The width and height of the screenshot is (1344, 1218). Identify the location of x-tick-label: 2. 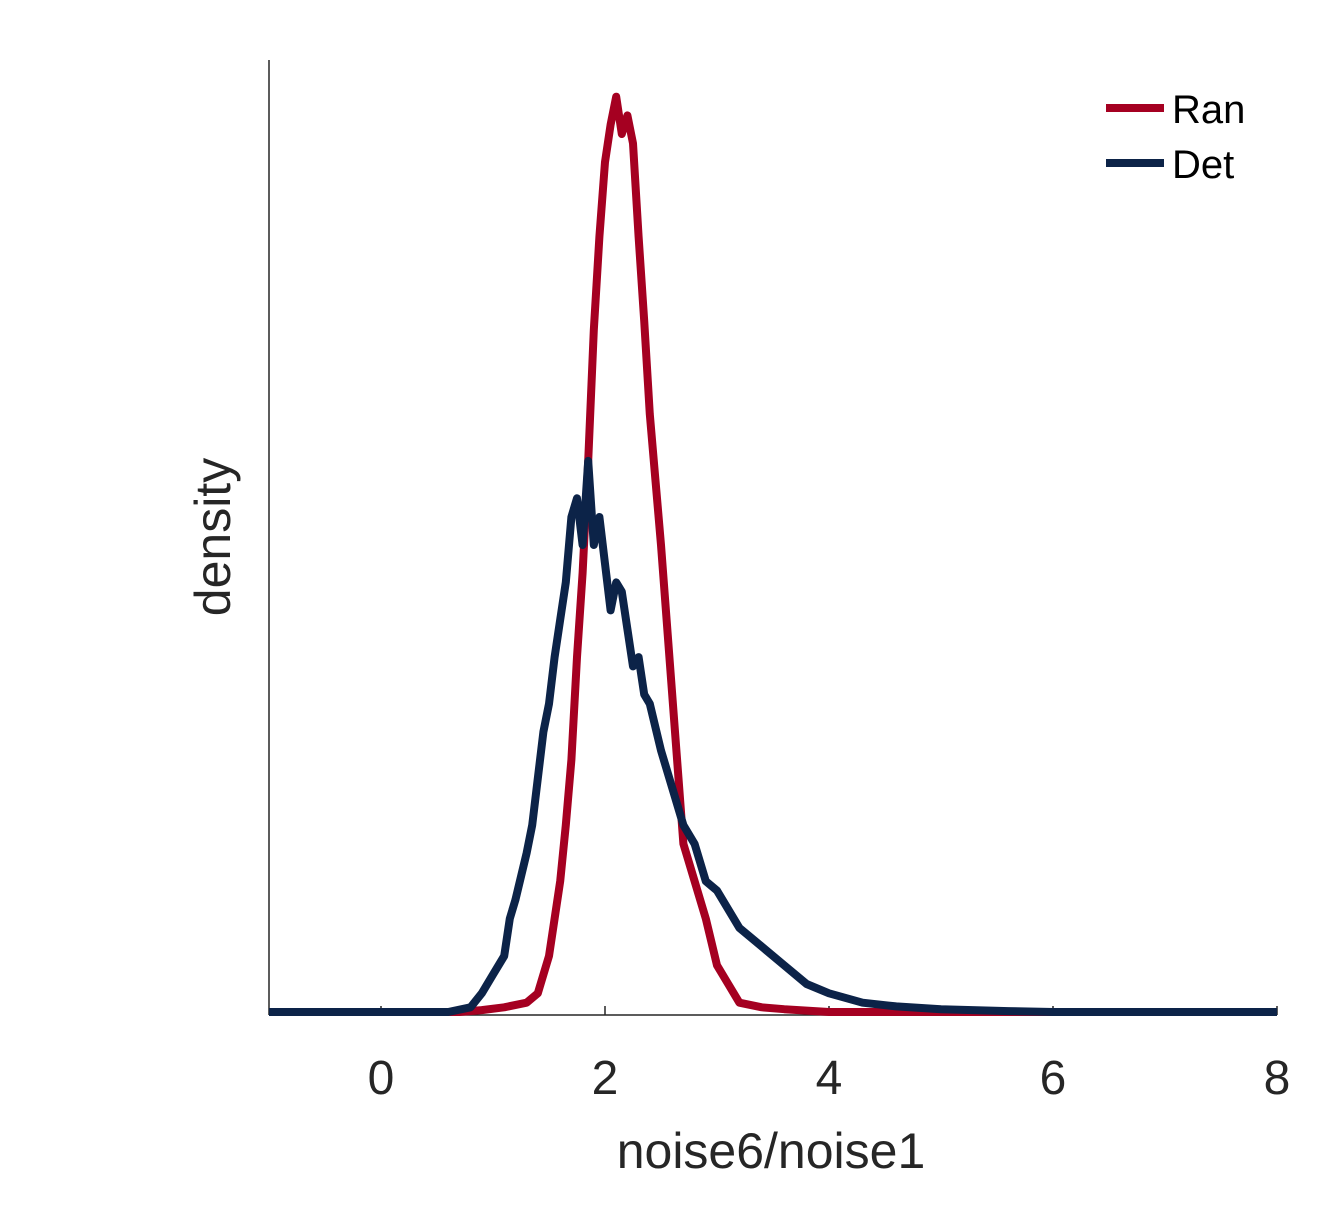
(605, 1078).